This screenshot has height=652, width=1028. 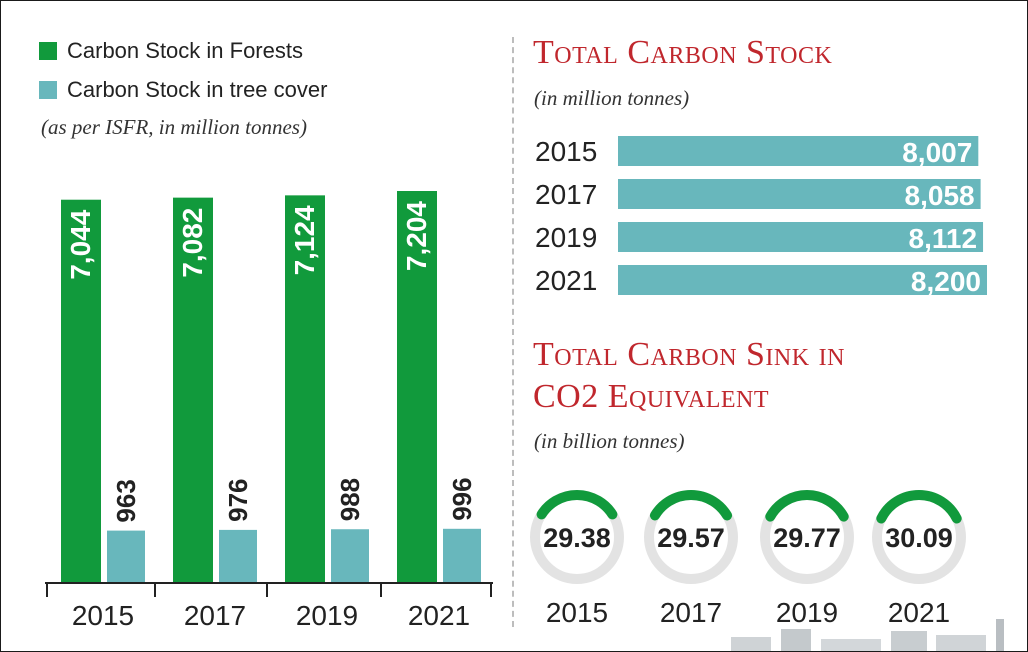 What do you see at coordinates (327, 615) in the screenshot?
I see `x-tick-label: 2019` at bounding box center [327, 615].